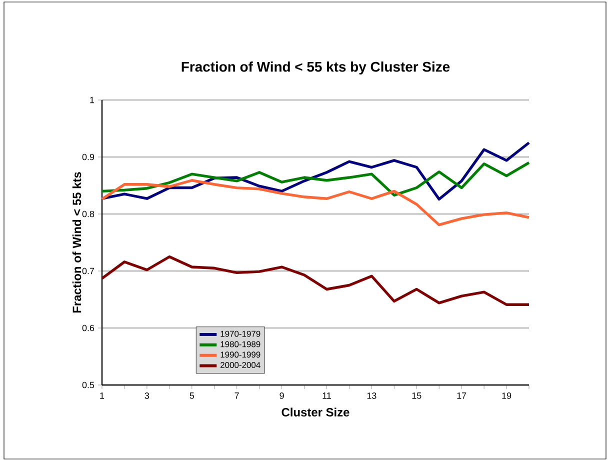 This screenshot has width=610, height=461. I want to click on x-tick-label: 1, so click(102, 395).